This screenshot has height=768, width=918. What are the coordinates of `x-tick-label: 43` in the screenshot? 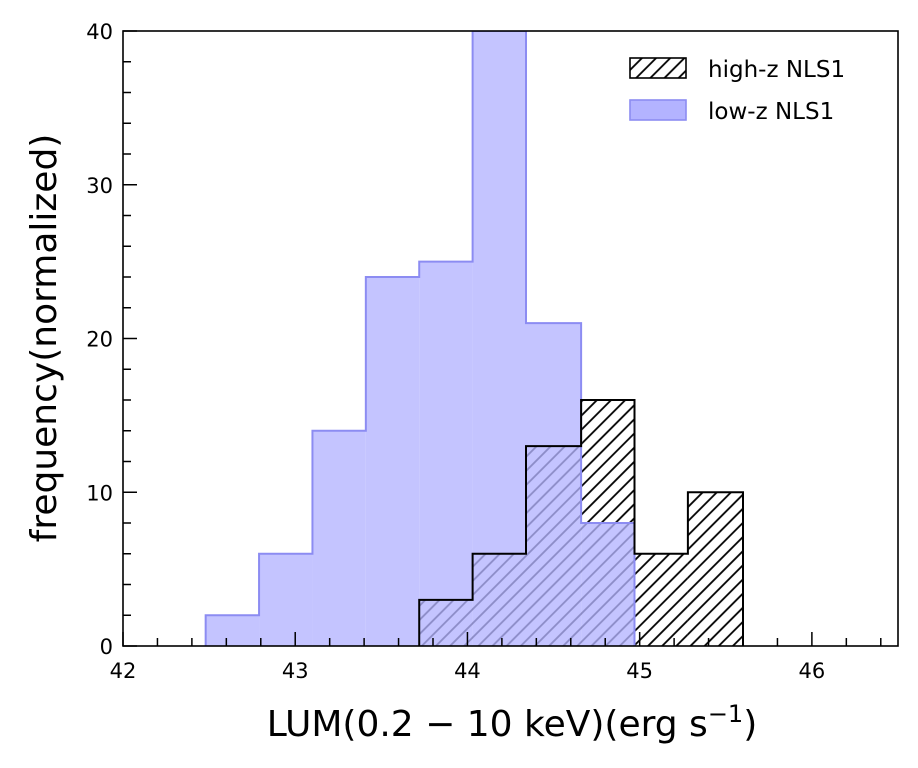 It's located at (295, 671).